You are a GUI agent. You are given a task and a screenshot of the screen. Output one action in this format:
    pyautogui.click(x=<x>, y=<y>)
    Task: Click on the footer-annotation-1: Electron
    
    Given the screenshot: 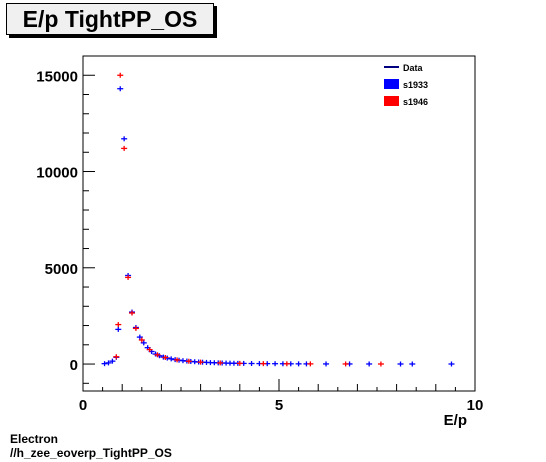 What is the action you would take?
    pyautogui.click(x=34, y=439)
    